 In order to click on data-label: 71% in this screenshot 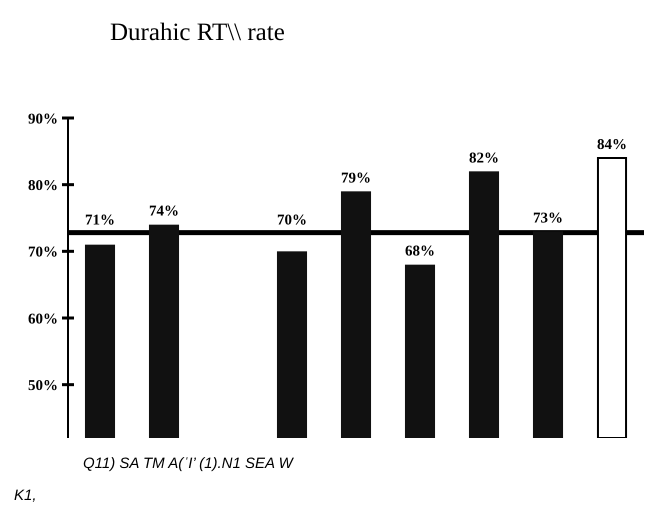, I will do `click(100, 220)`.